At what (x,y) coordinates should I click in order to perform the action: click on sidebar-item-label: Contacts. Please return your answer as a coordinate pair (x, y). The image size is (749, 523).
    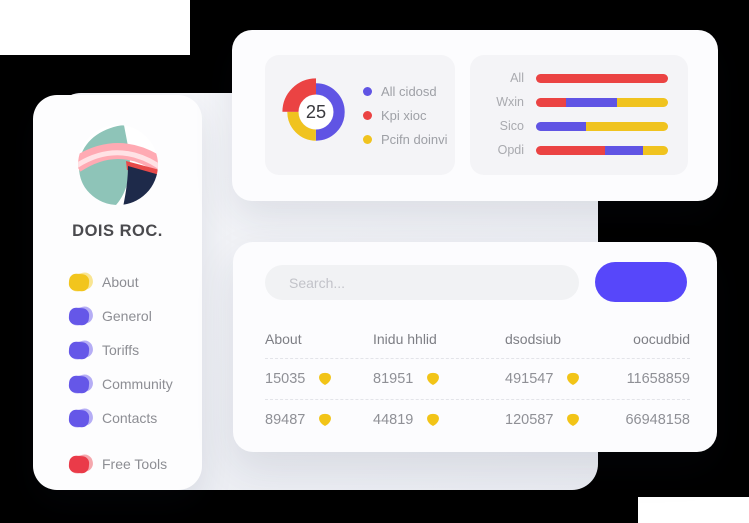
    Looking at the image, I should click on (130, 418).